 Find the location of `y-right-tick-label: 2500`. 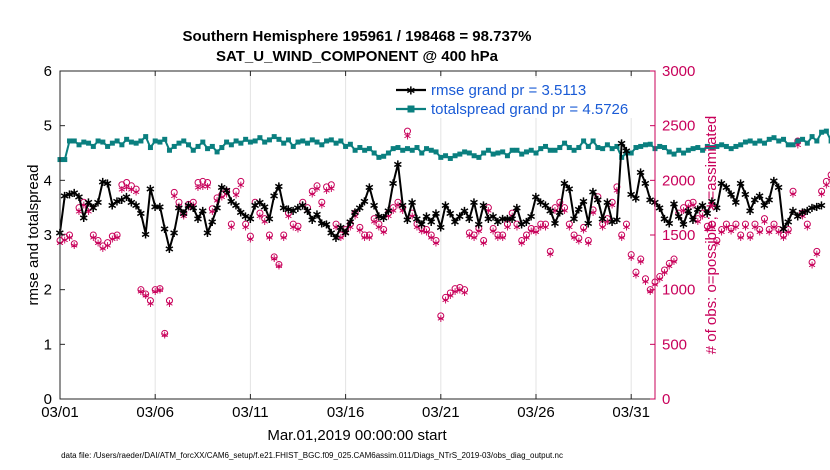

y-right-tick-label: 2500 is located at coordinates (678, 126).